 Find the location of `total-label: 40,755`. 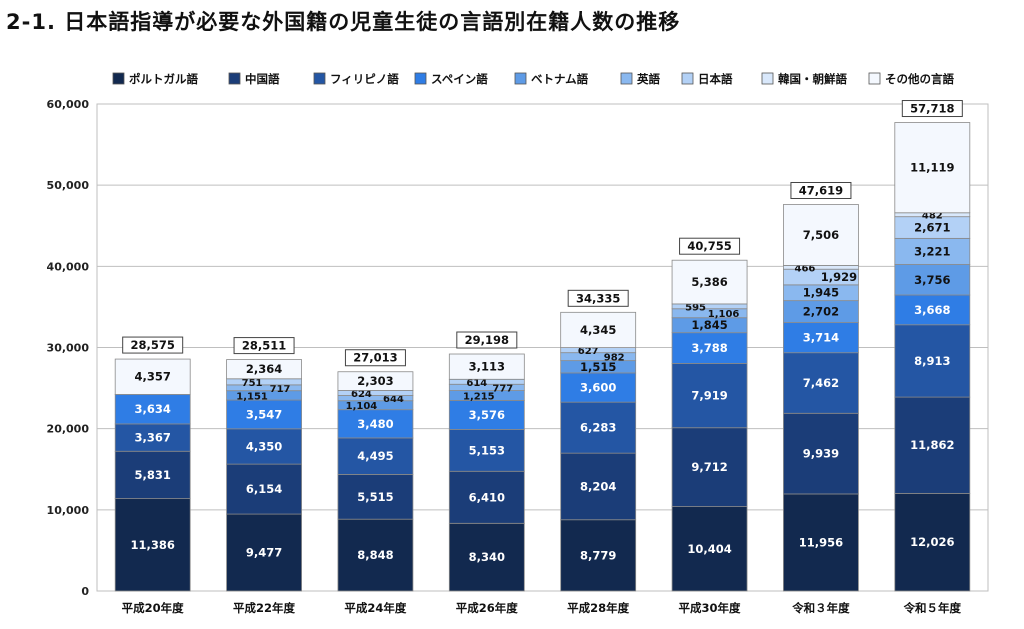

total-label: 40,755 is located at coordinates (709, 246).